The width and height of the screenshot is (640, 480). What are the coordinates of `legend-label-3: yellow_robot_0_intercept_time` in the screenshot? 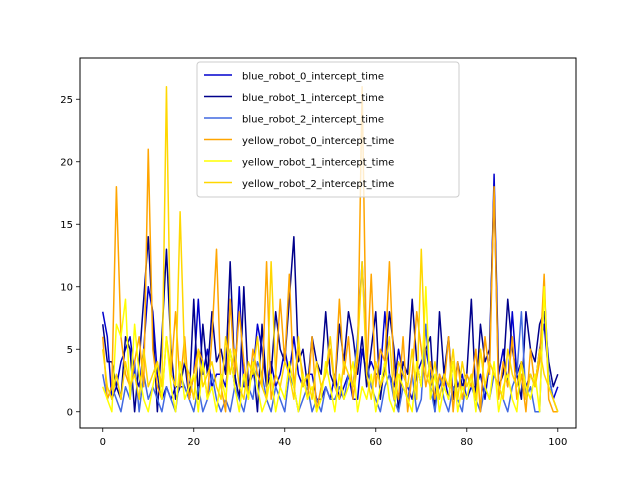 It's located at (318, 141).